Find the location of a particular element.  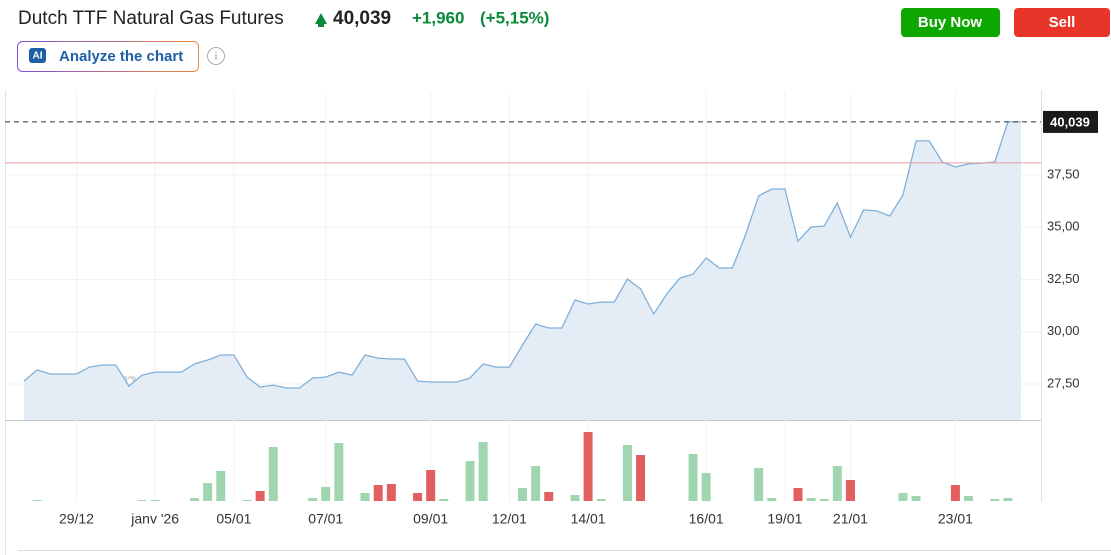

ai-badge-text: AI is located at coordinates (38, 56).